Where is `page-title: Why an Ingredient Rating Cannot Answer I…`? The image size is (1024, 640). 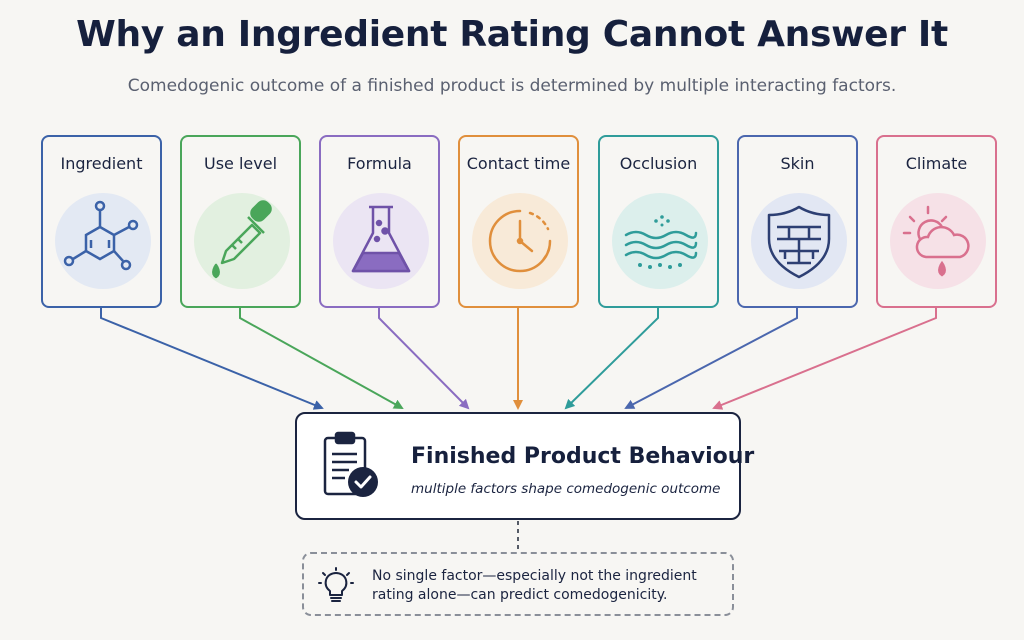
page-title: Why an Ingredient Rating Cannot Answer I… is located at coordinates (512, 34).